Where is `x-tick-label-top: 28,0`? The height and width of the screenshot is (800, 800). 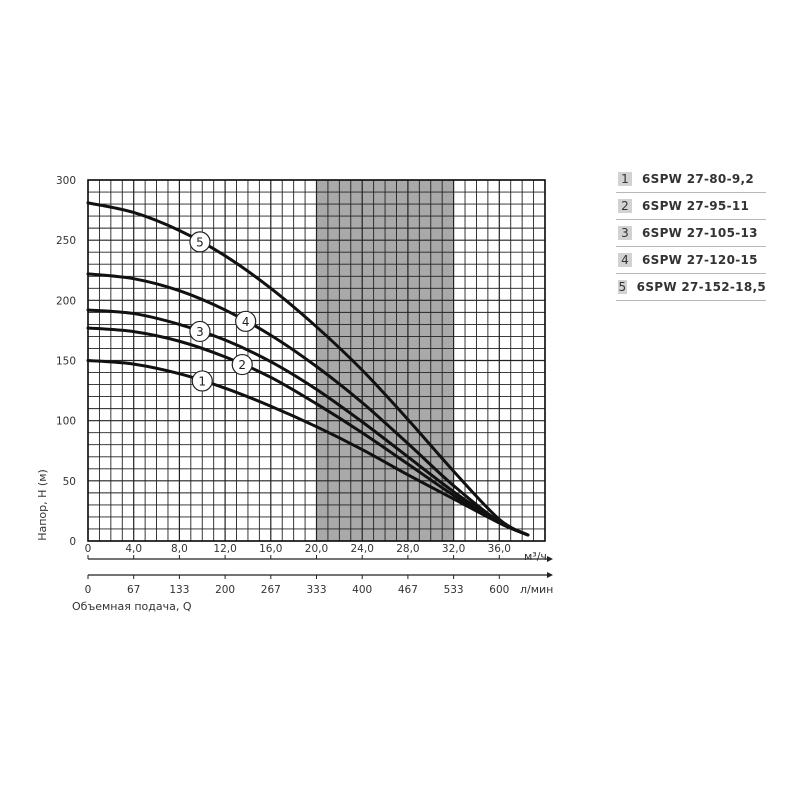 x-tick-label-top: 28,0 is located at coordinates (407, 549).